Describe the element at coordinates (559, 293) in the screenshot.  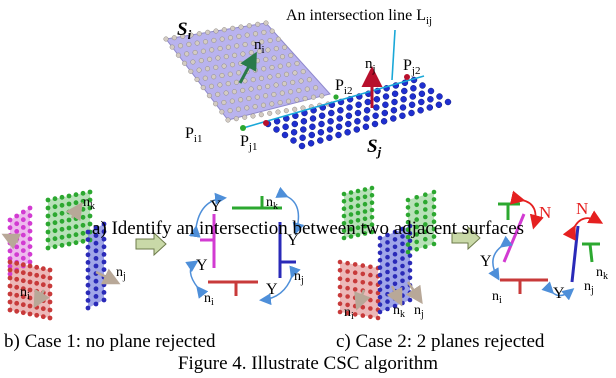
I see `c-label-y-bottom: Y` at that location.